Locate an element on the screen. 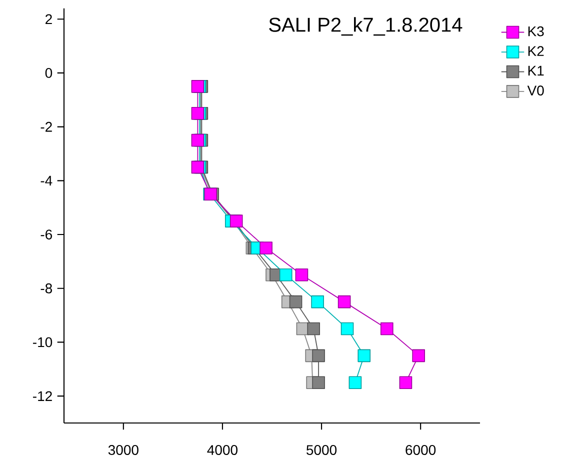 Image resolution: width=564 pixels, height=468 pixels. chart-title: SALI P2_k7_1.8.2014 is located at coordinates (365, 26).